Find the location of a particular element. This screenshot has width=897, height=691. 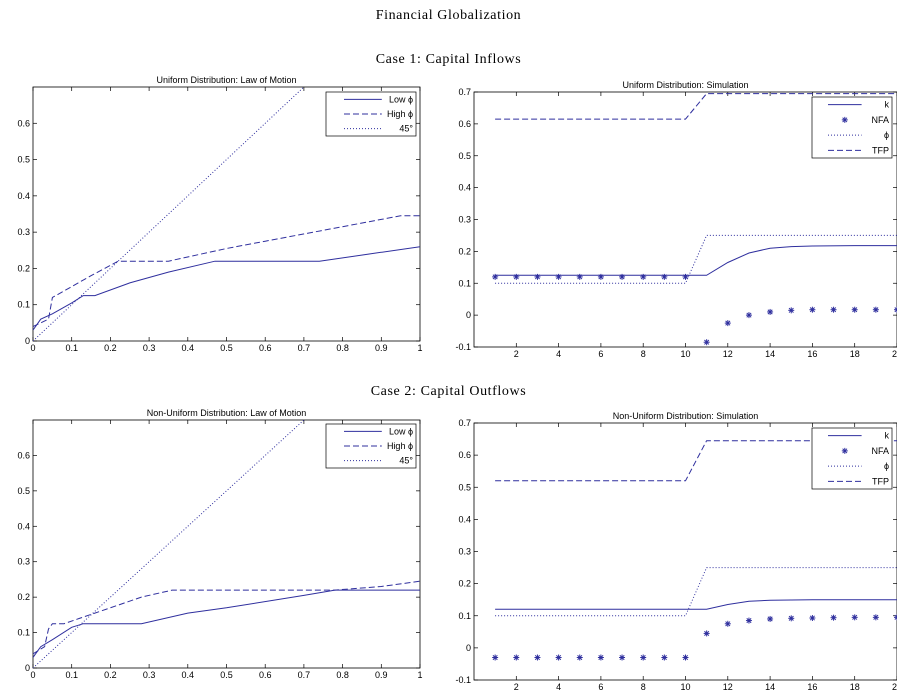

x-tick-label: 10 is located at coordinates (685, 686).